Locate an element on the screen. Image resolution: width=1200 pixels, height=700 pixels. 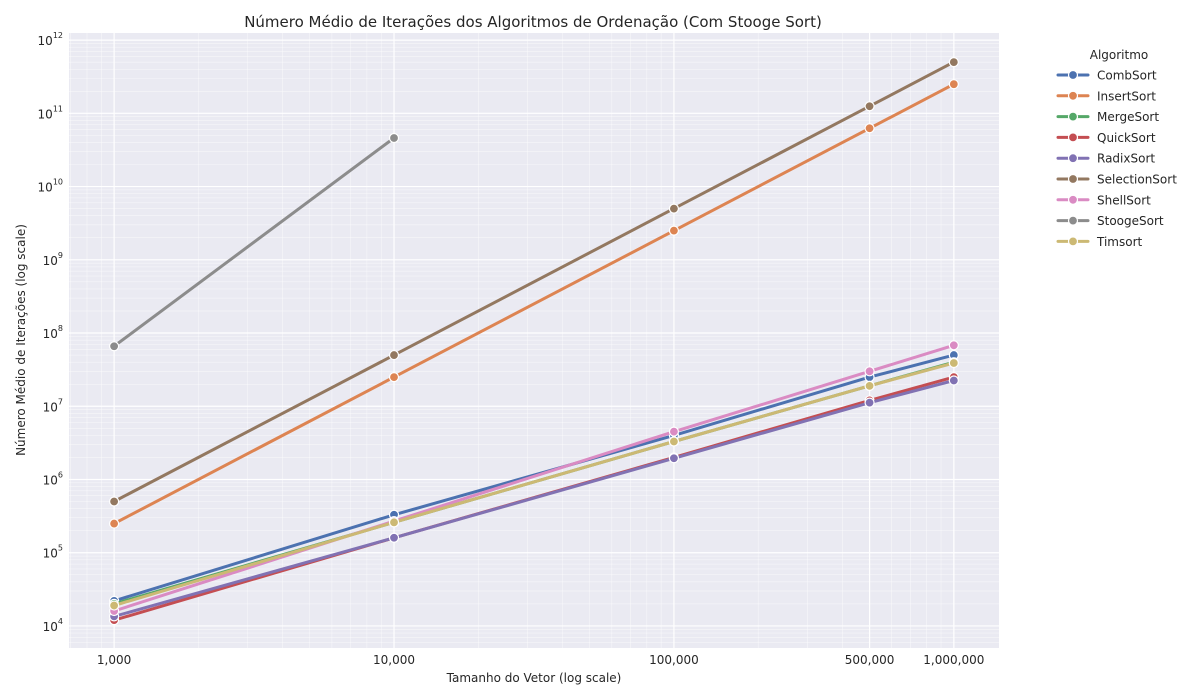
y-tick-label: 10¹¹ is located at coordinates (50, 112).